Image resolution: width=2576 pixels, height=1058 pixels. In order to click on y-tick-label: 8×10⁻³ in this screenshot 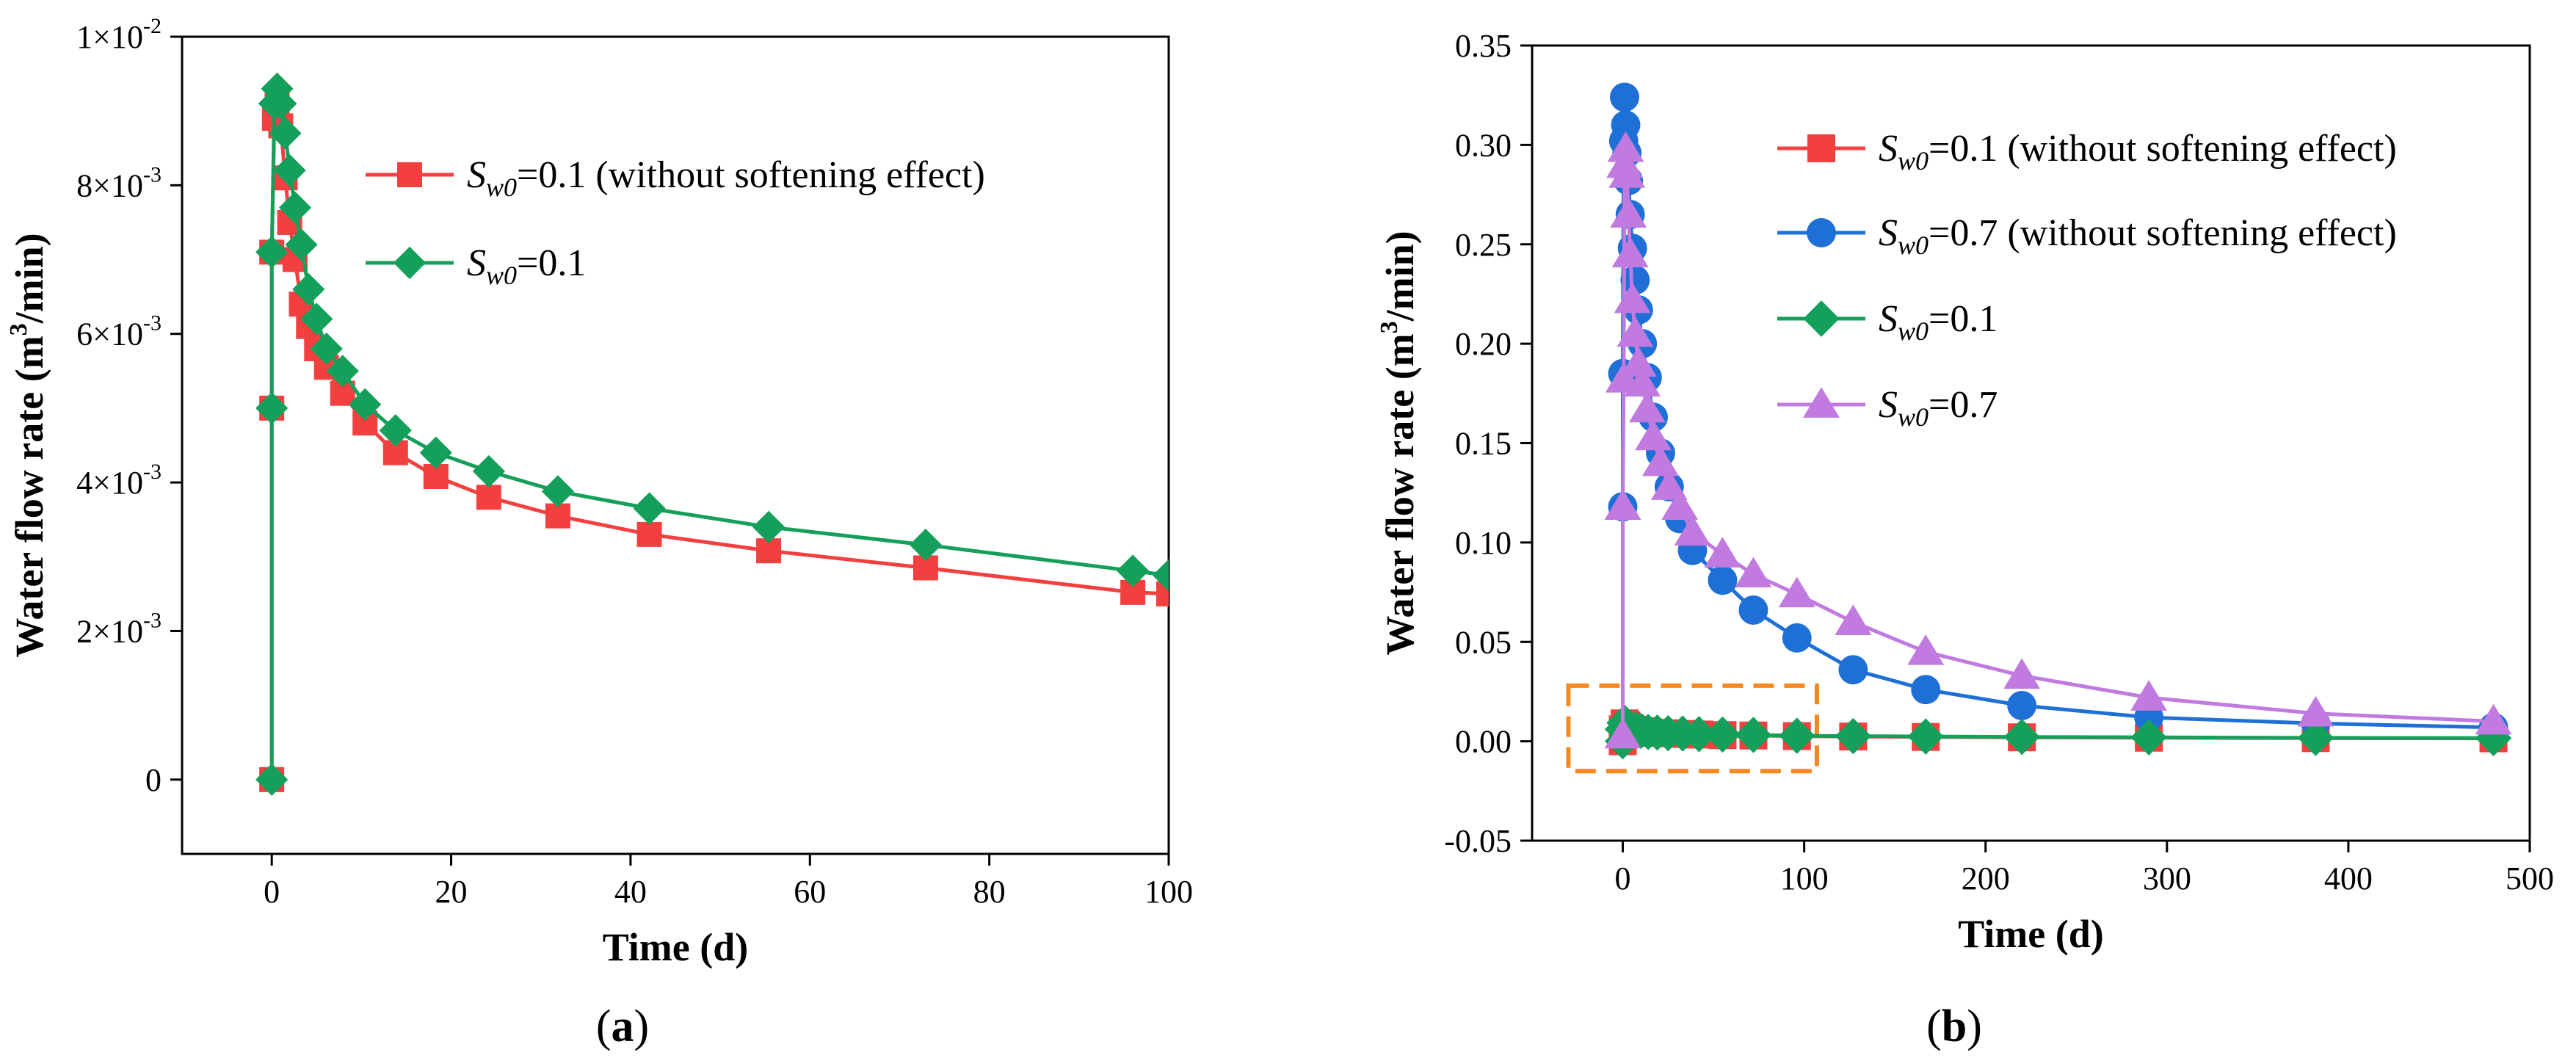, I will do `click(119, 182)`.